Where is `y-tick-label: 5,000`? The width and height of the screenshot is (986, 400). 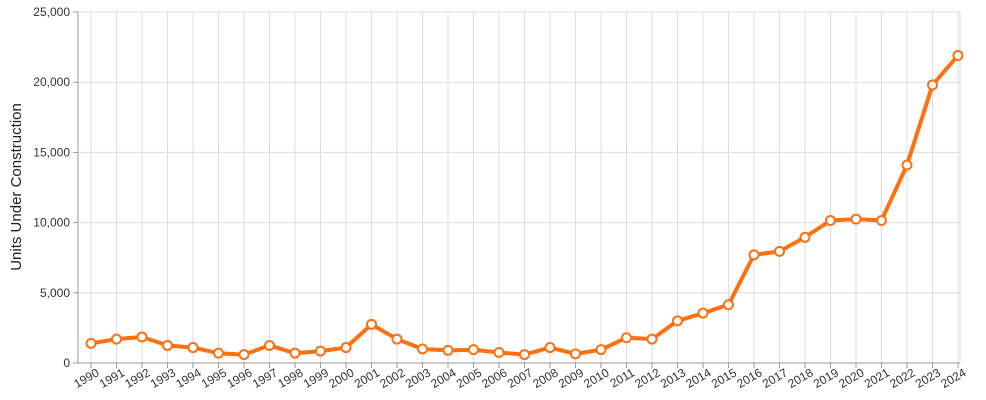
y-tick-label: 5,000 is located at coordinates (55, 293).